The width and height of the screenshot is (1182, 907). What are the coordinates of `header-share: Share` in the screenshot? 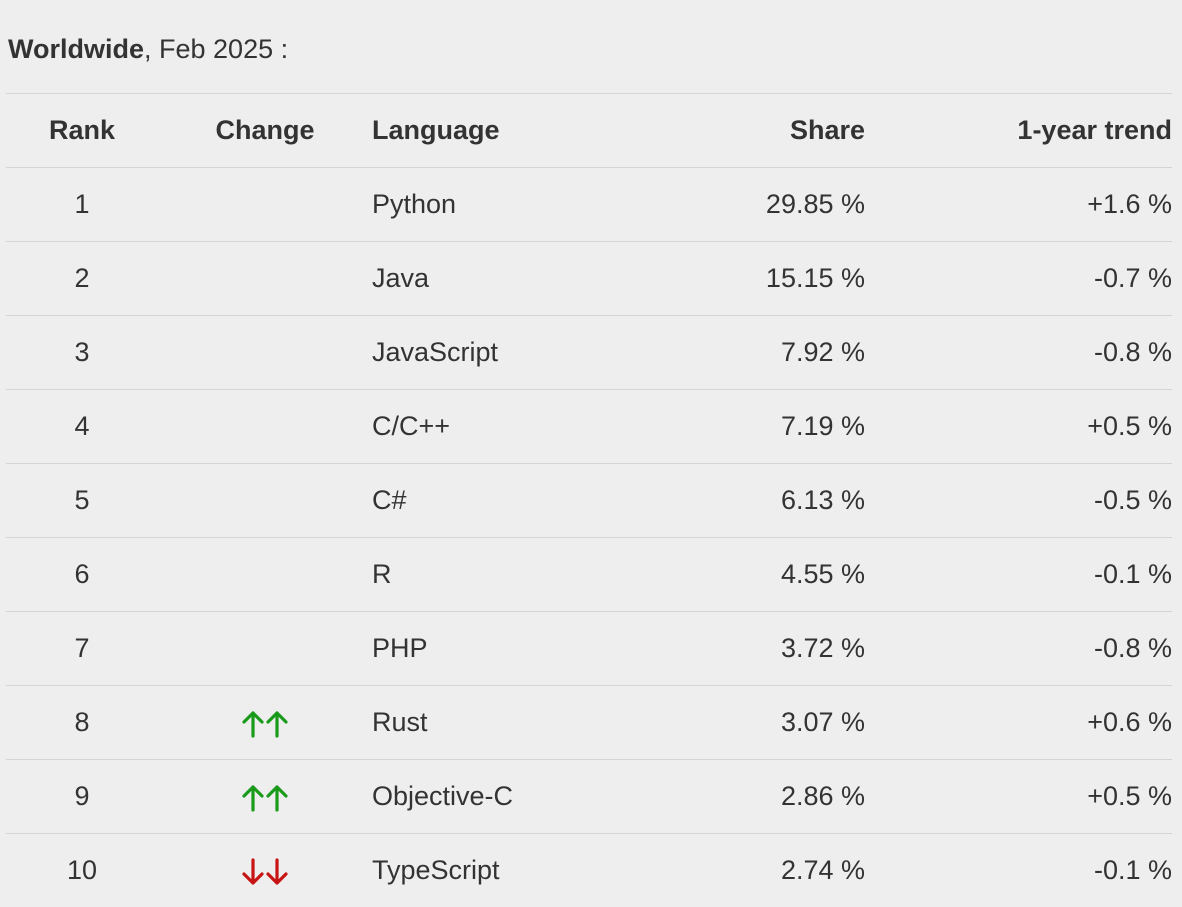 It's located at (763, 131).